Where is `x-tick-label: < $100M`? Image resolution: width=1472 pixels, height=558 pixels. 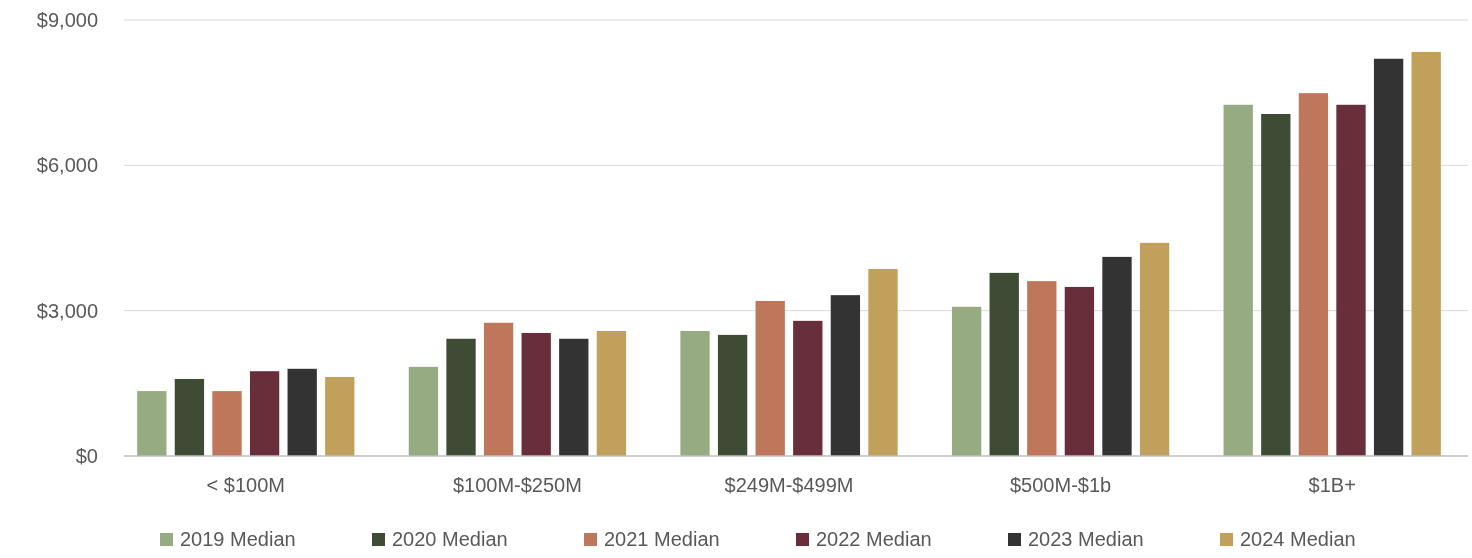
x-tick-label: < $100M is located at coordinates (245, 485).